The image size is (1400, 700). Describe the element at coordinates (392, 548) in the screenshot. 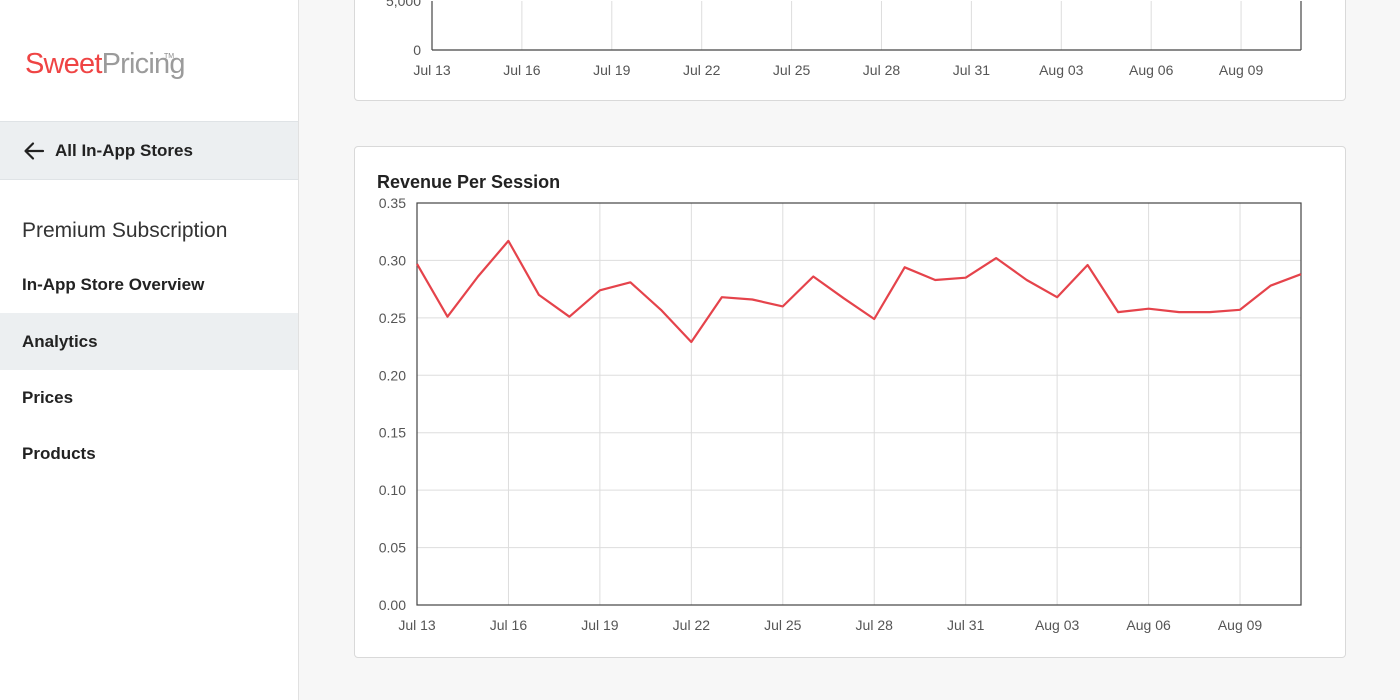

I see `y-tick-label: 0.05` at that location.